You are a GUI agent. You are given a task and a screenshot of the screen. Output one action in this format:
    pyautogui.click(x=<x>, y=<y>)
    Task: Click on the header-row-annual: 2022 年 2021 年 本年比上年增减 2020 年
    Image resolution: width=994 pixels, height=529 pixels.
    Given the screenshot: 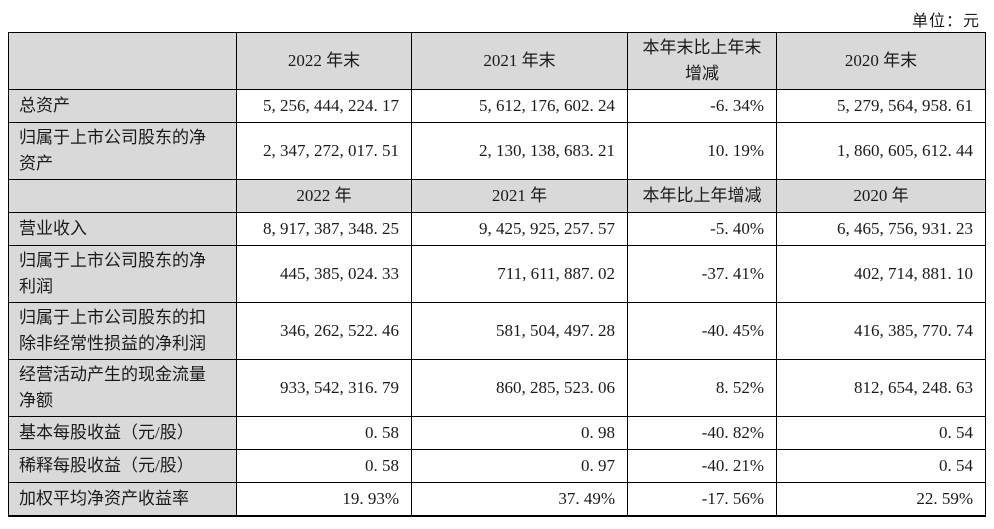 What is the action you would take?
    pyautogui.click(x=497, y=196)
    